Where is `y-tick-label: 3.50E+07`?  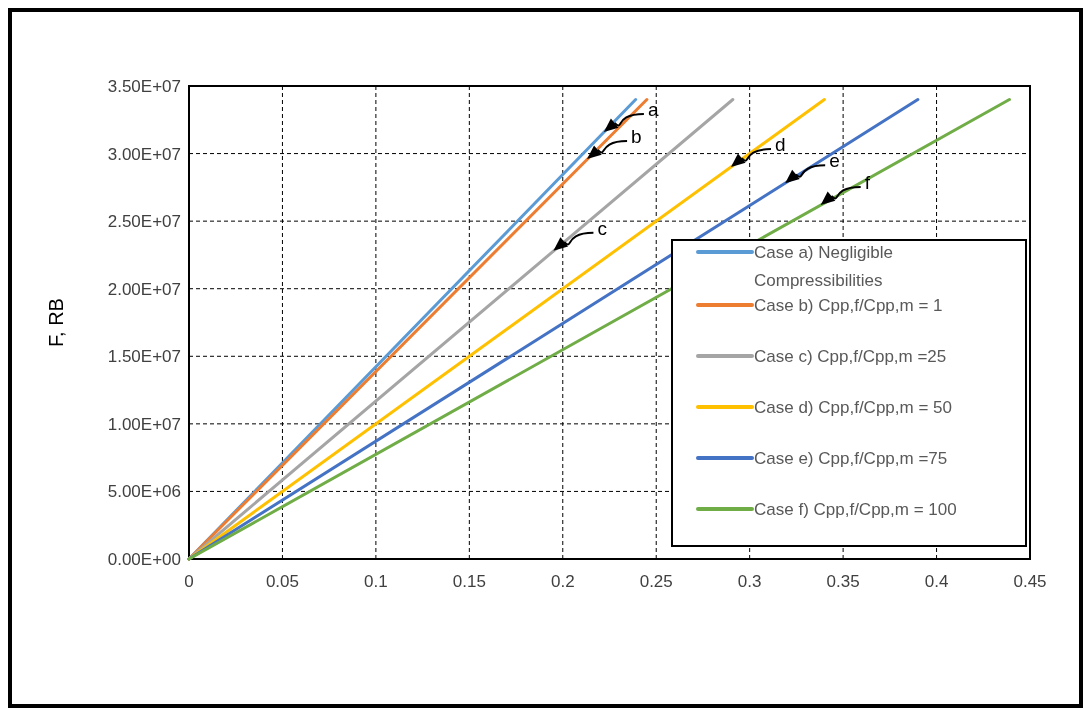
y-tick-label: 3.50E+07 is located at coordinates (144, 86).